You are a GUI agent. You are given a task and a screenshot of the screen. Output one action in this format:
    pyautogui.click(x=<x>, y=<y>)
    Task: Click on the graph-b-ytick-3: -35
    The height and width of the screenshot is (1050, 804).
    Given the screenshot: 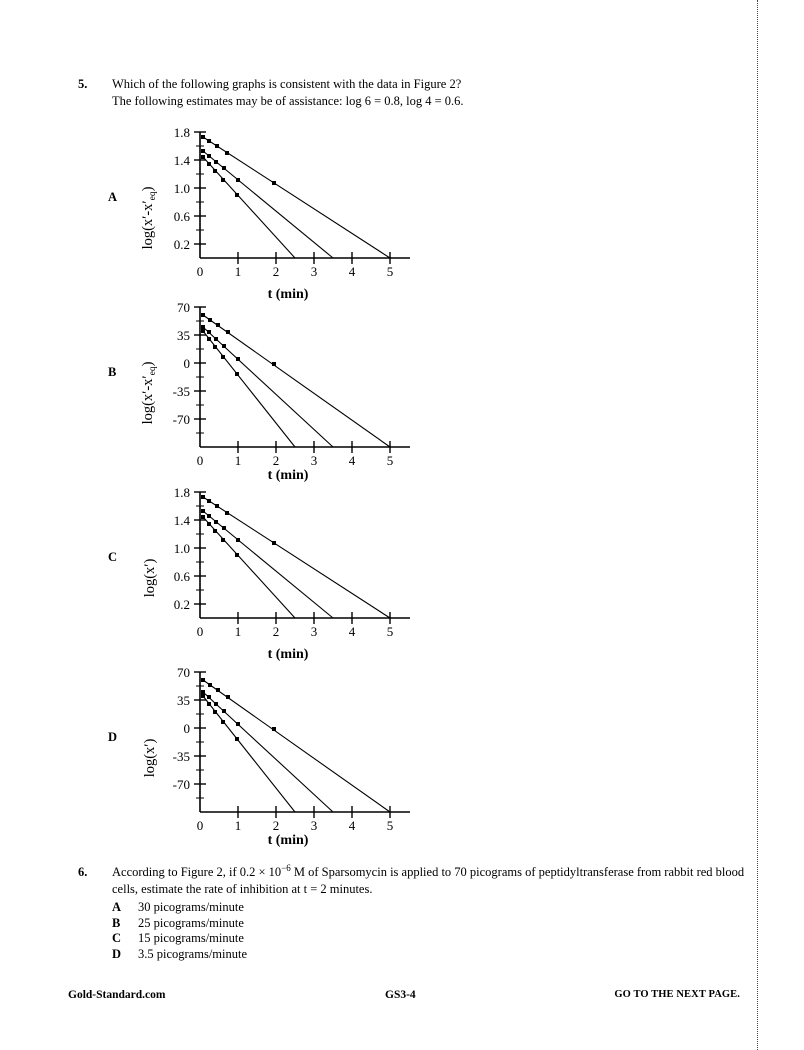 What is the action you would take?
    pyautogui.click(x=181, y=391)
    